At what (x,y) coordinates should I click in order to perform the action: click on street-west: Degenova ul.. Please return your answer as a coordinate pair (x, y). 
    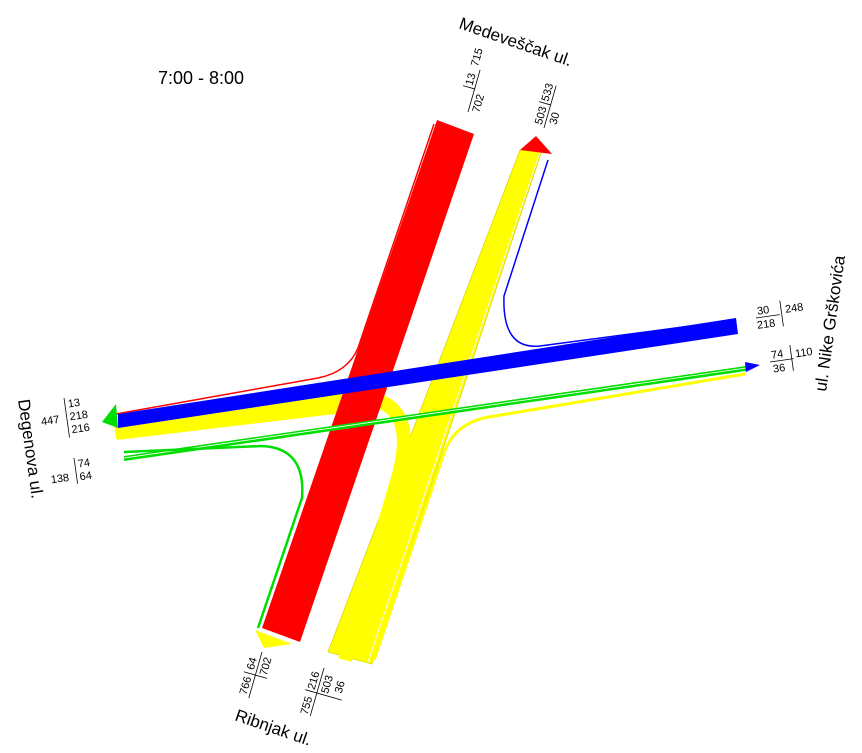
    Looking at the image, I should click on (30, 449).